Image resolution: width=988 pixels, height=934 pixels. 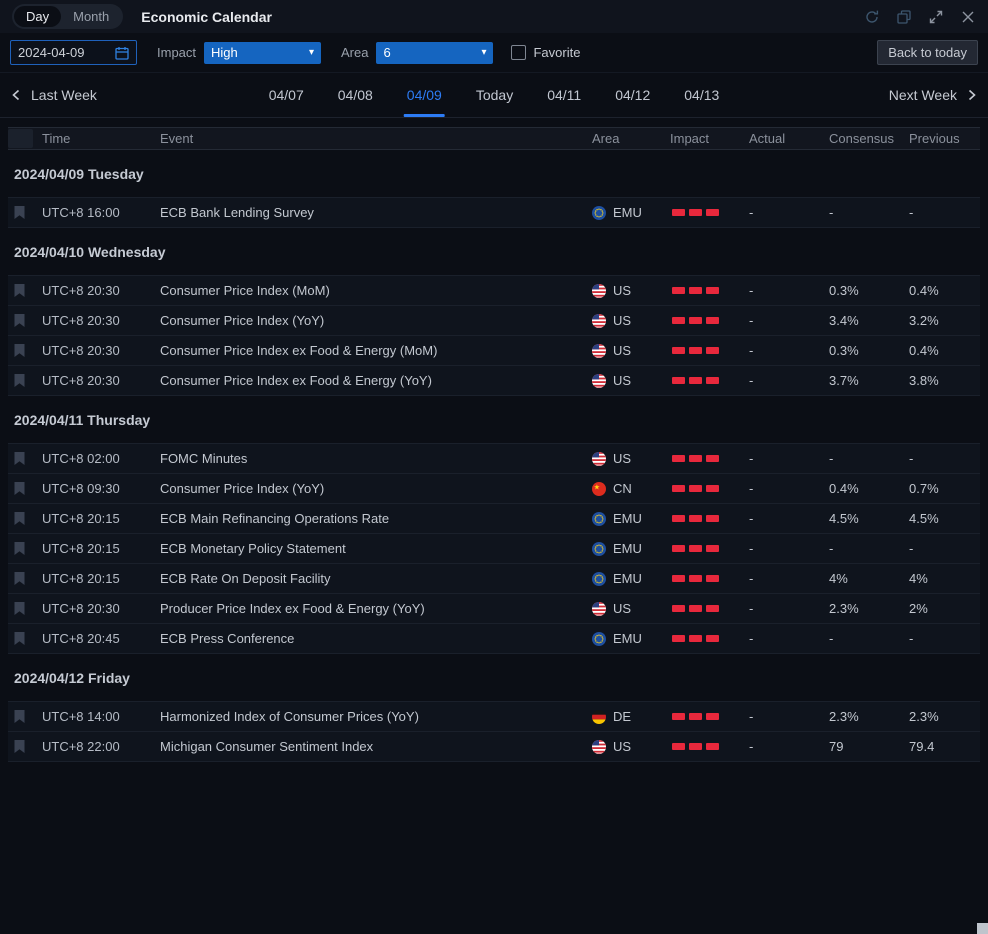 I want to click on resize-grip, so click(x=982, y=928).